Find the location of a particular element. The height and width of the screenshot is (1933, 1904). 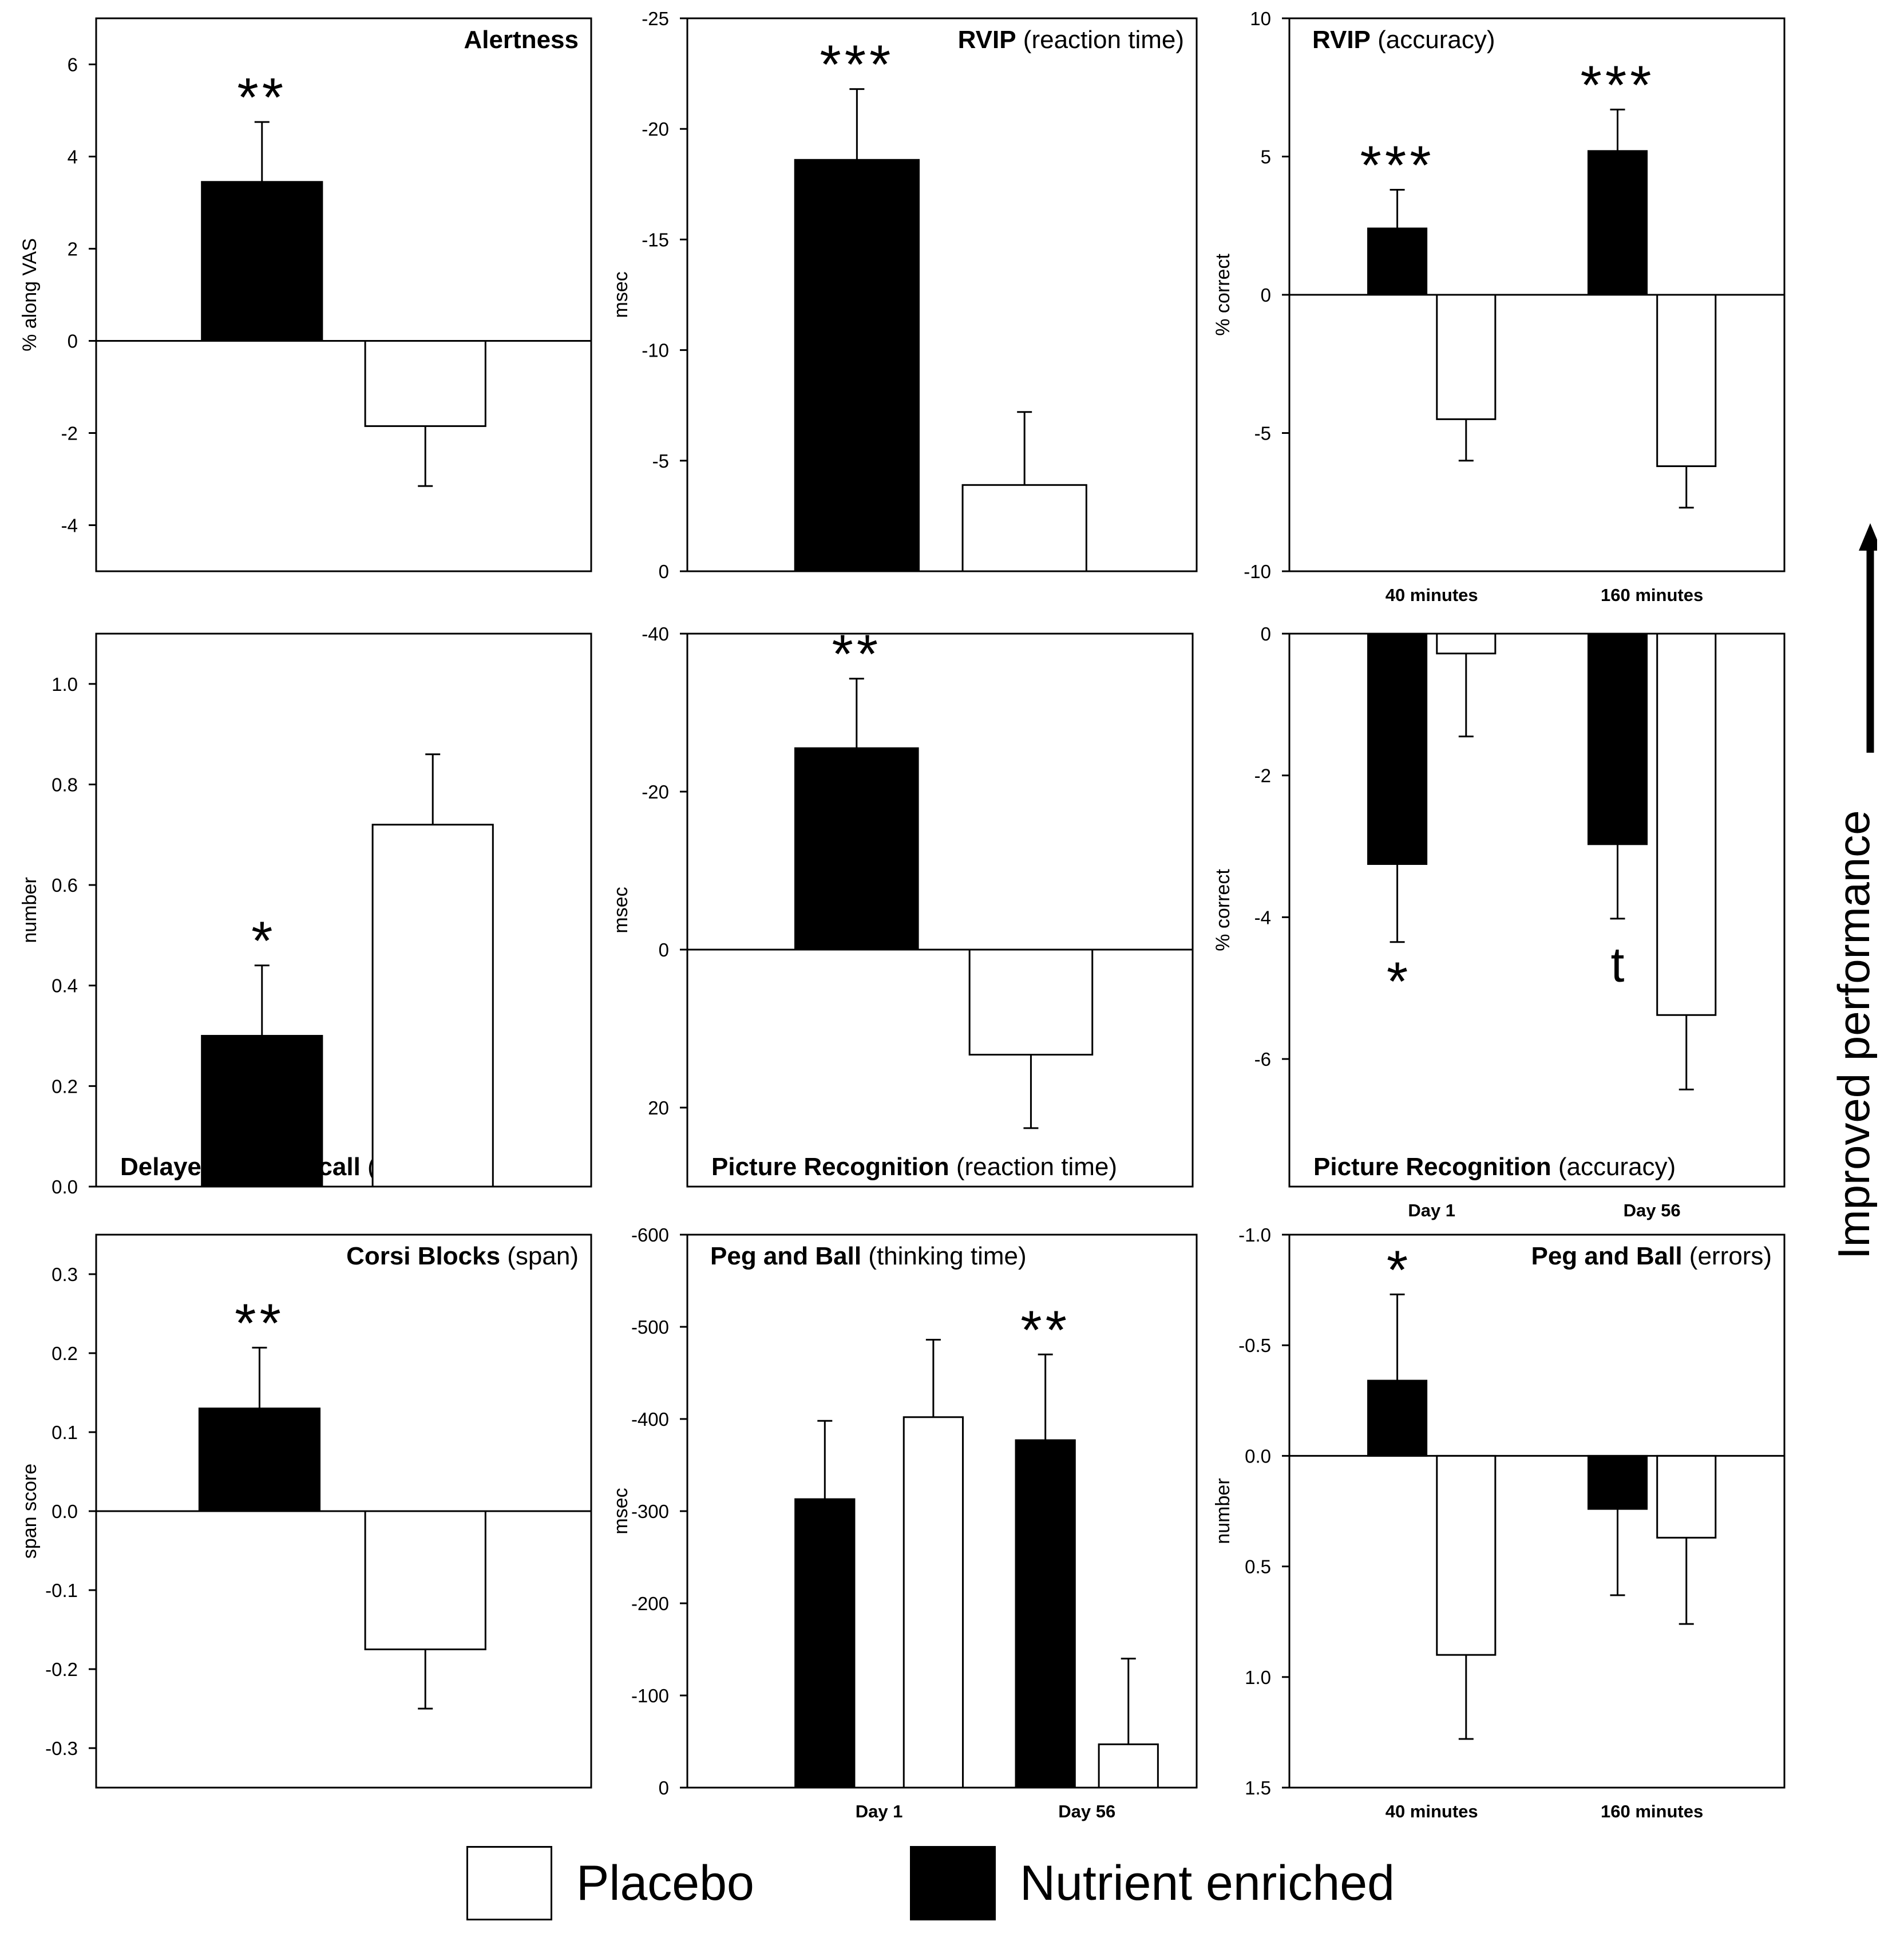

chart-title: Picture Recognition (reaction time) is located at coordinates (914, 1167).